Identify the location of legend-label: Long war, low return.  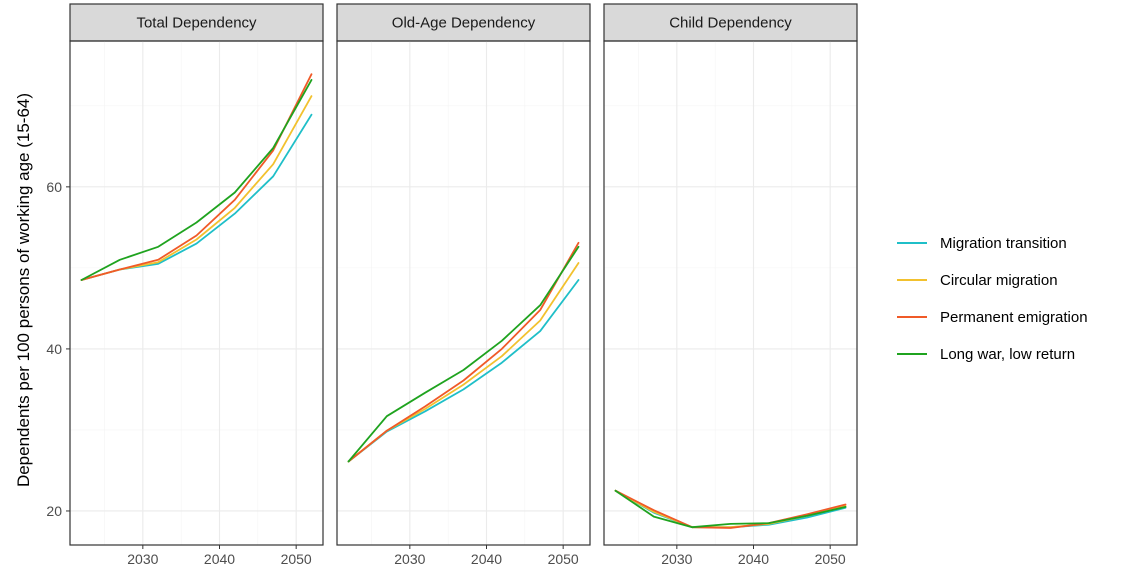
(1007, 354).